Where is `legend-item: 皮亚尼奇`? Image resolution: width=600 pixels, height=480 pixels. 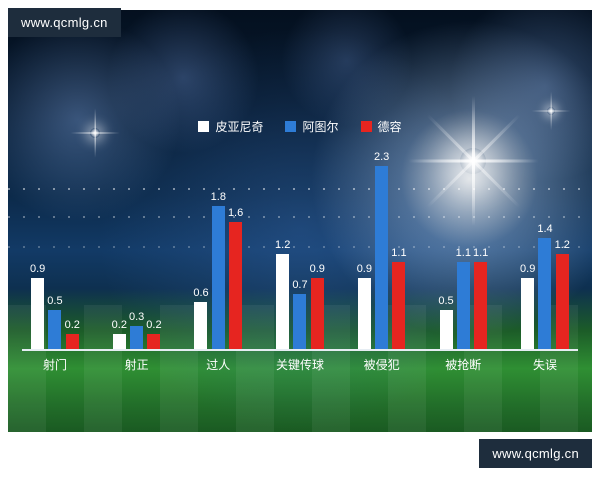 legend-item: 皮亚尼奇 is located at coordinates (230, 126).